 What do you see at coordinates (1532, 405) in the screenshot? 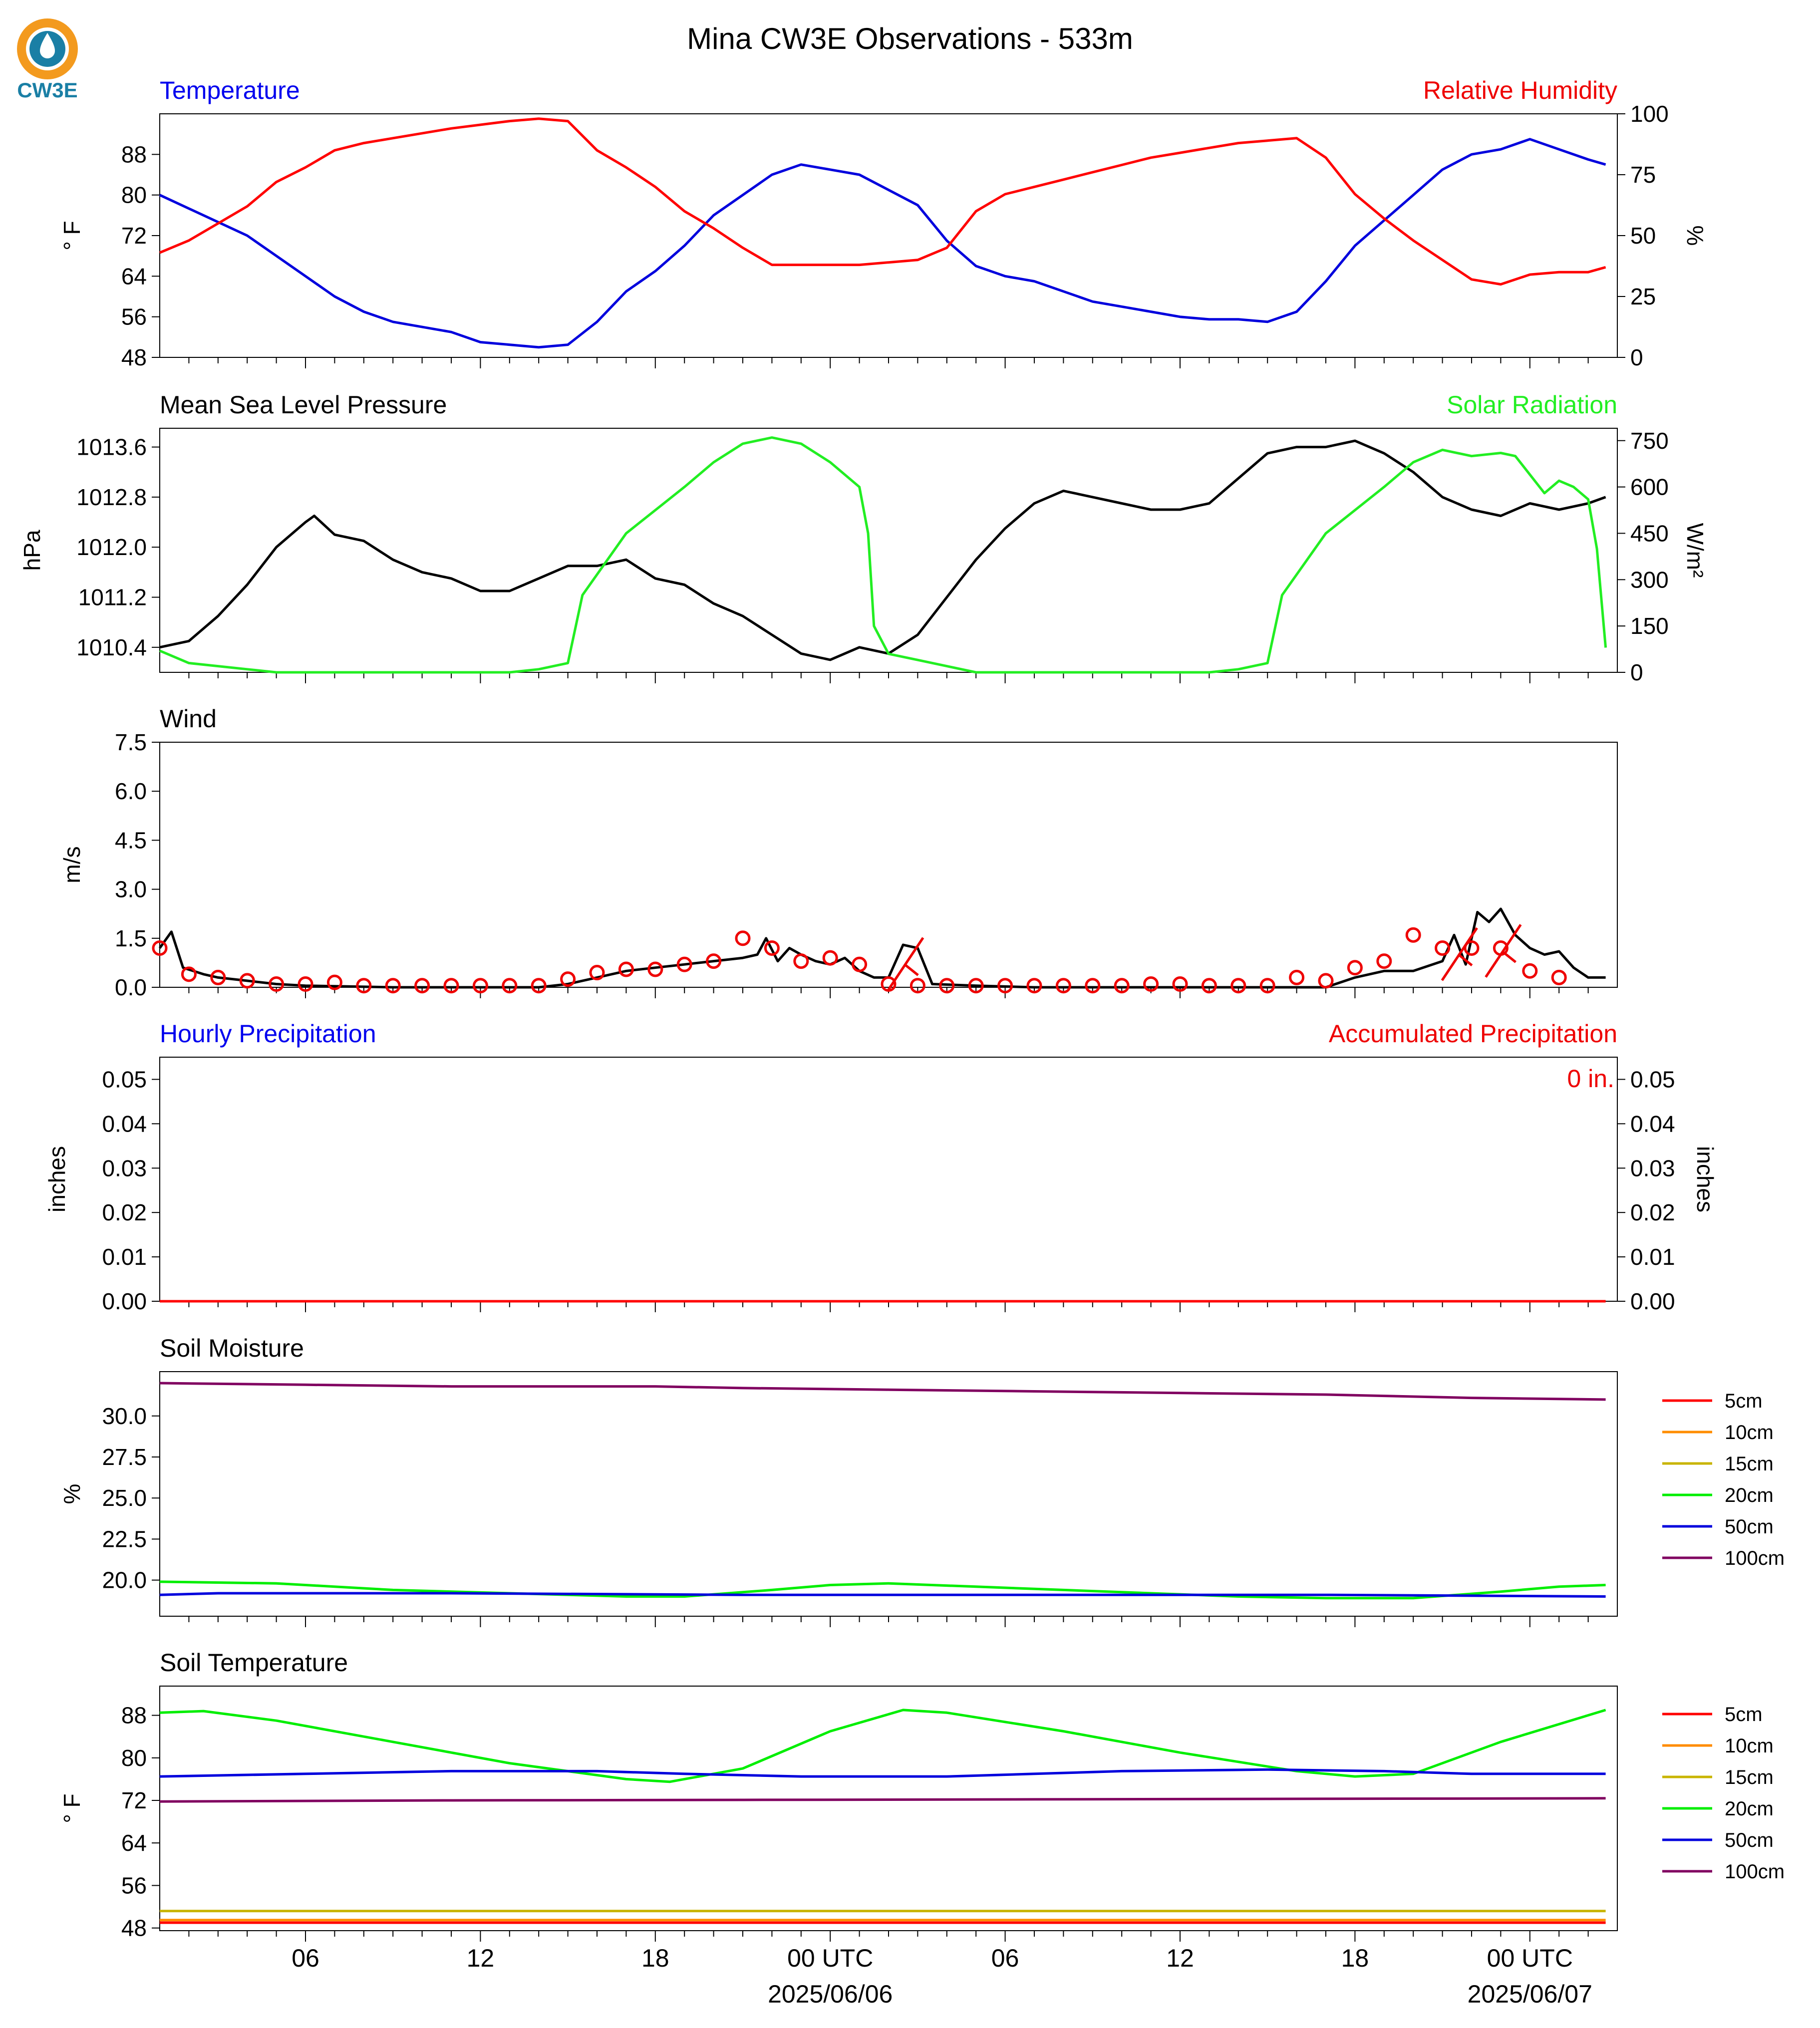
I see `panel-title-right: Solar Radiation` at bounding box center [1532, 405].